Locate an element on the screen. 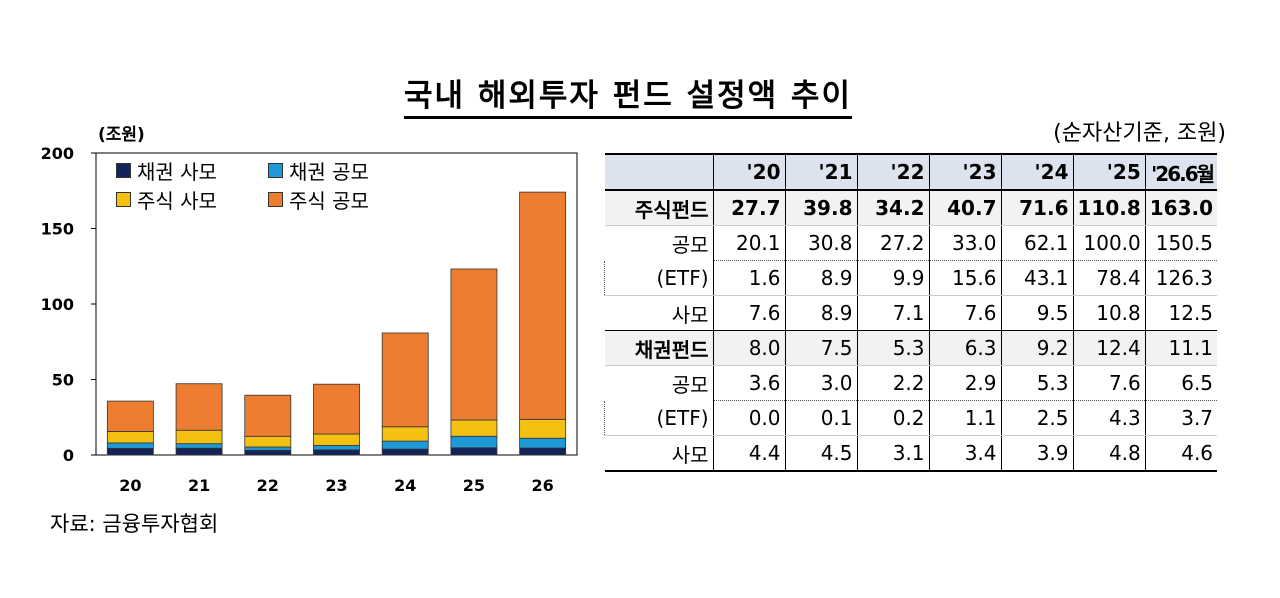  table-header-row: '20 '21 '22 '23 '24 '25 '26.6월 is located at coordinates (911, 172).